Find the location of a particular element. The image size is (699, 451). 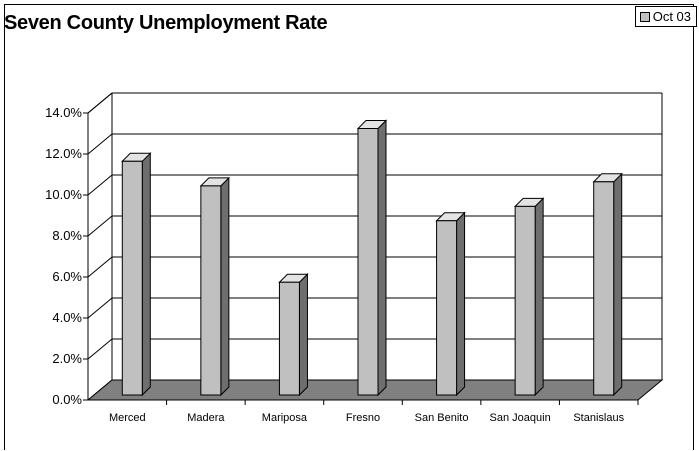

legend: Oct 03 is located at coordinates (665, 16).